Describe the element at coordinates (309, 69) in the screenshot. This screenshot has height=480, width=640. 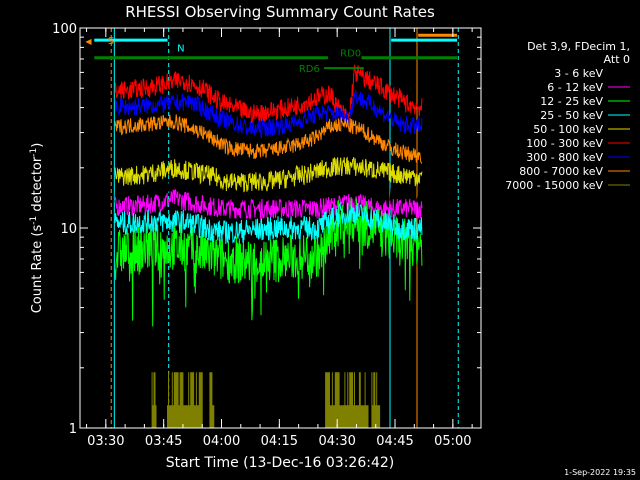
I see `flag-label-rd6: RD6` at that location.